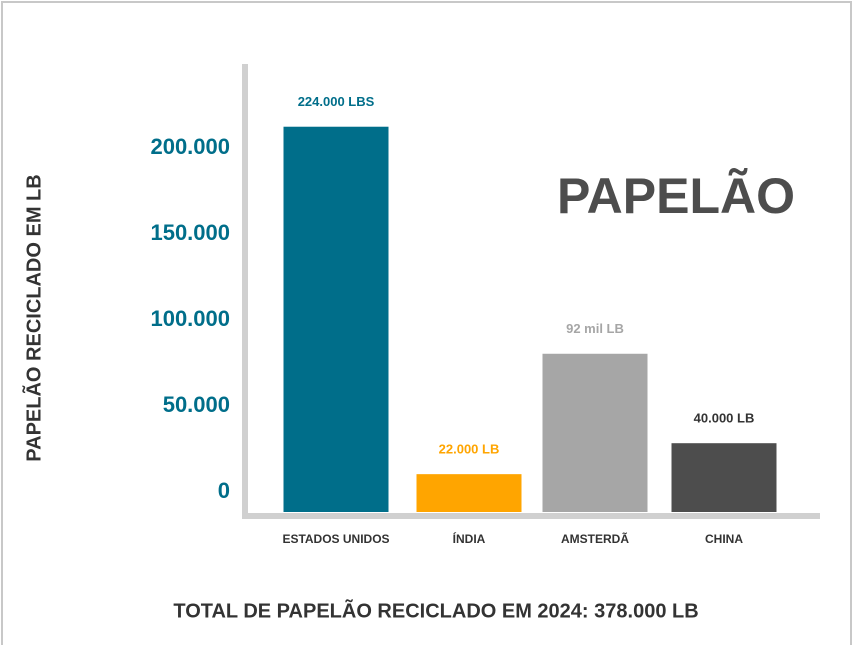 This screenshot has height=645, width=853. I want to click on x-tick-label: AMSTERDÃ, so click(595, 538).